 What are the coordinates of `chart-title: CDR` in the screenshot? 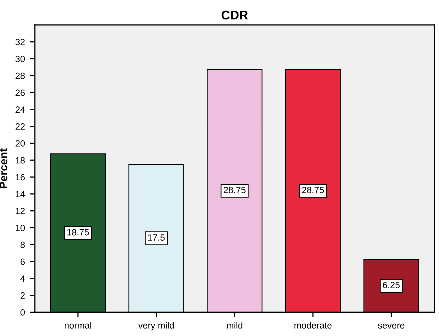 It's located at (235, 15).